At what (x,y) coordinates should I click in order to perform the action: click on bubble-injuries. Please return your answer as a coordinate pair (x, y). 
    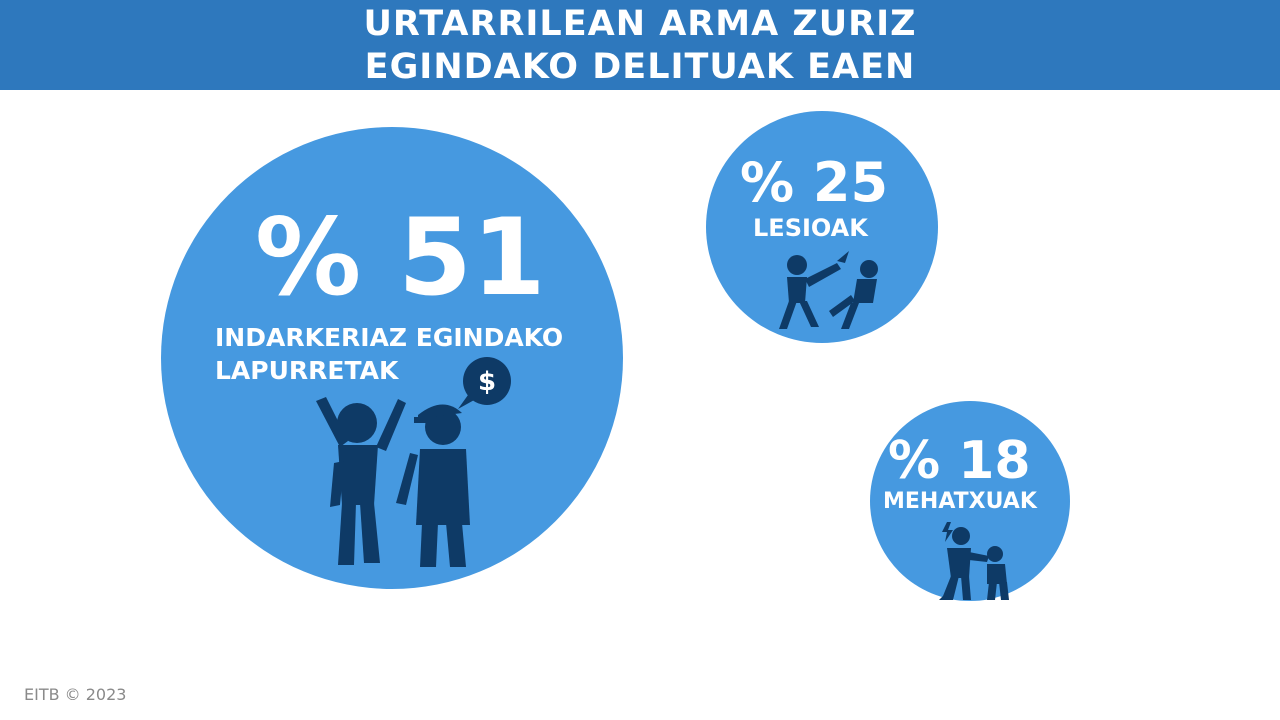
    Looking at the image, I should click on (822, 227).